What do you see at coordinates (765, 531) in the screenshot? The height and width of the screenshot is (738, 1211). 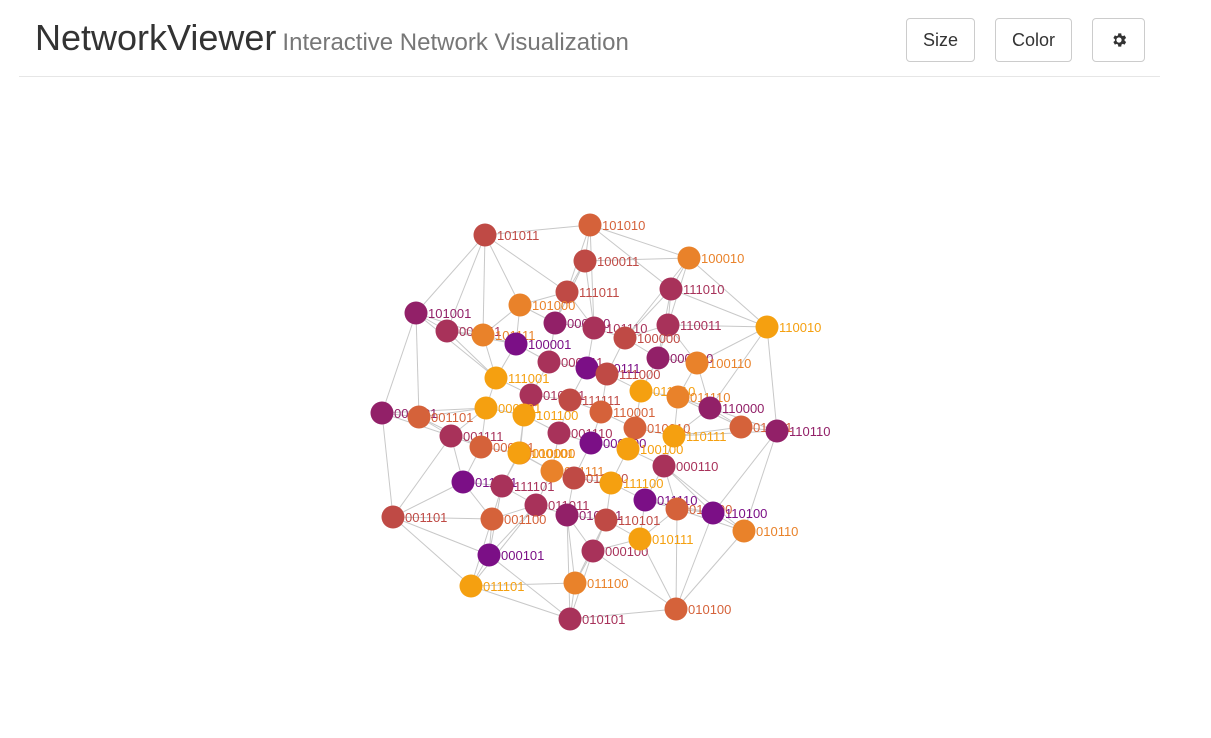 I see `network-node: 010110` at bounding box center [765, 531].